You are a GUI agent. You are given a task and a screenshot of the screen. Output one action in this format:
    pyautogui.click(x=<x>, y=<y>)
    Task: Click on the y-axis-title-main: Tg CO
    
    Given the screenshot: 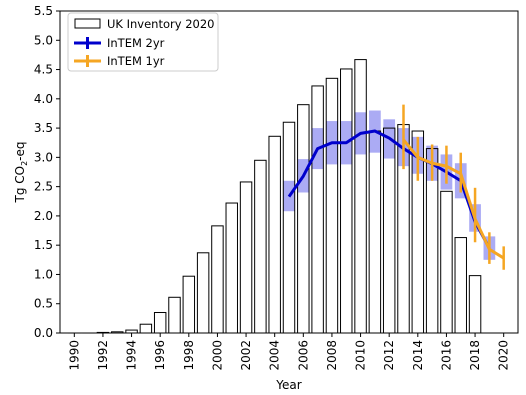 What is the action you would take?
    pyautogui.click(x=20, y=185)
    